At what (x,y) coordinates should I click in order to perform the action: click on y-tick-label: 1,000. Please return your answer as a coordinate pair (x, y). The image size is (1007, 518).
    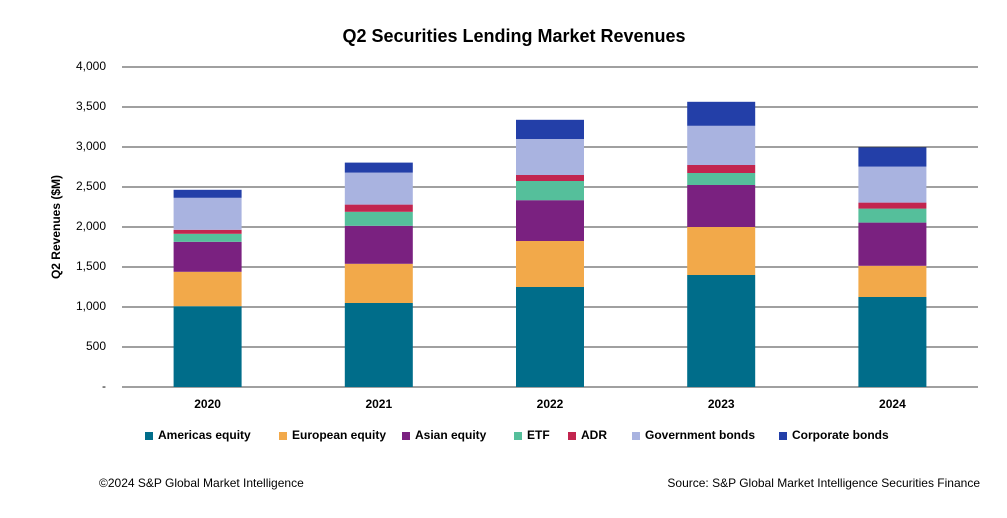
    Looking at the image, I should click on (91, 306).